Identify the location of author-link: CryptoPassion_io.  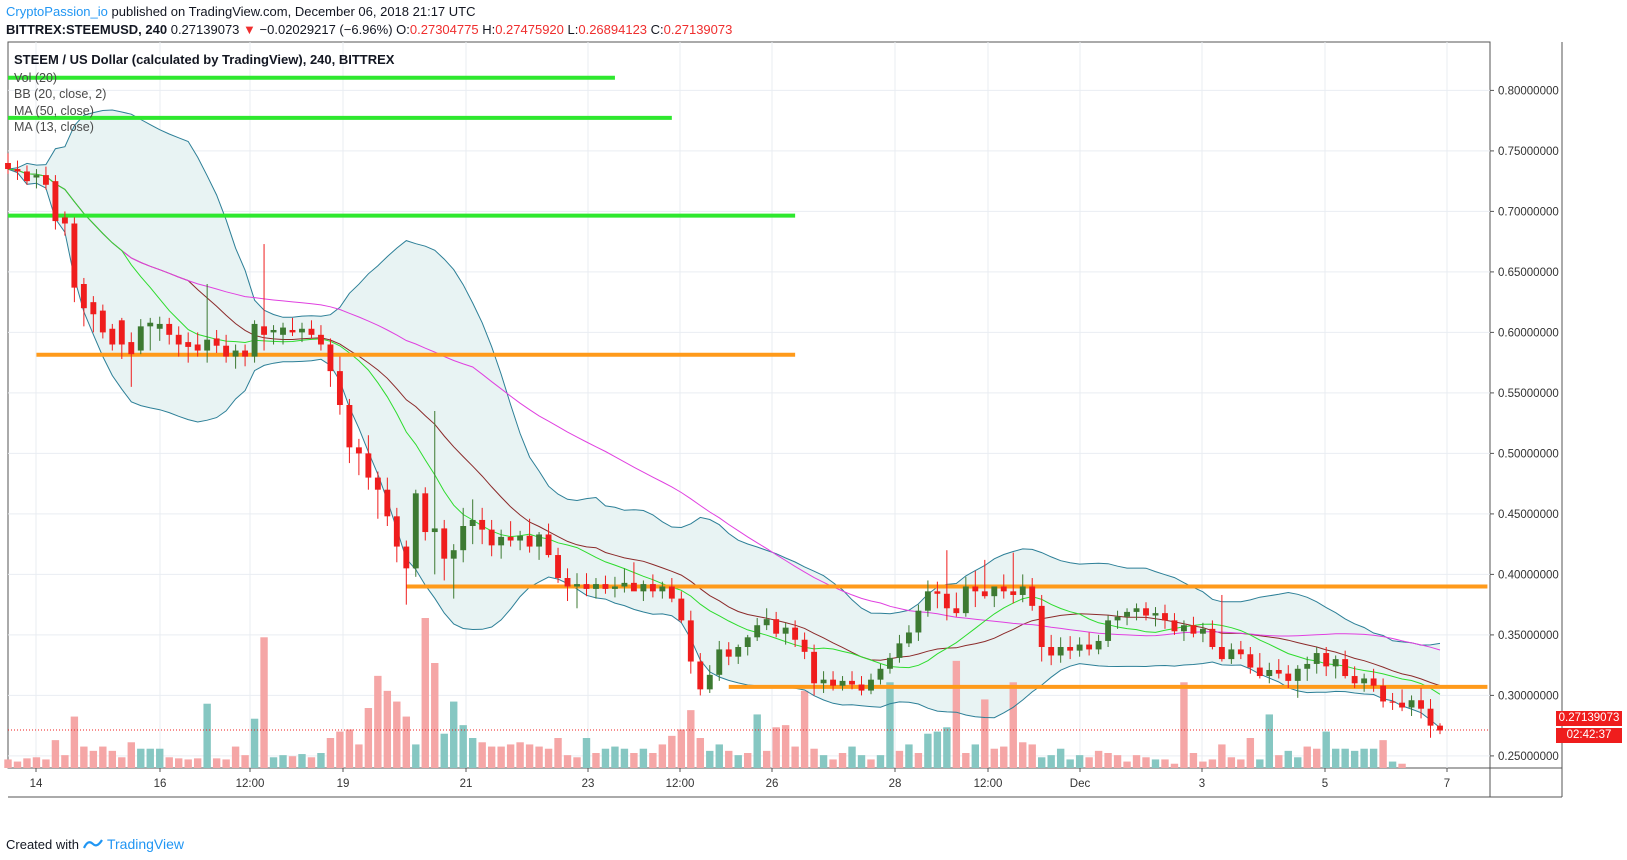
(57, 11).